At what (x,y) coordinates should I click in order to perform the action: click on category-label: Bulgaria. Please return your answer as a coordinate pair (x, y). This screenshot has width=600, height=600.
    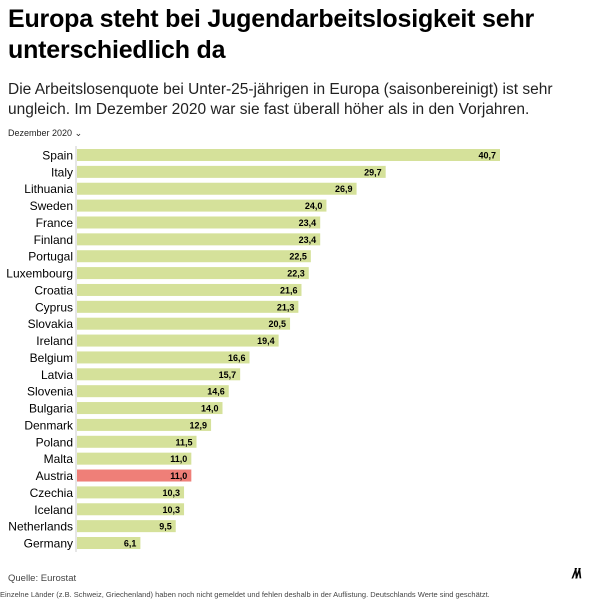
    Looking at the image, I should click on (51, 409).